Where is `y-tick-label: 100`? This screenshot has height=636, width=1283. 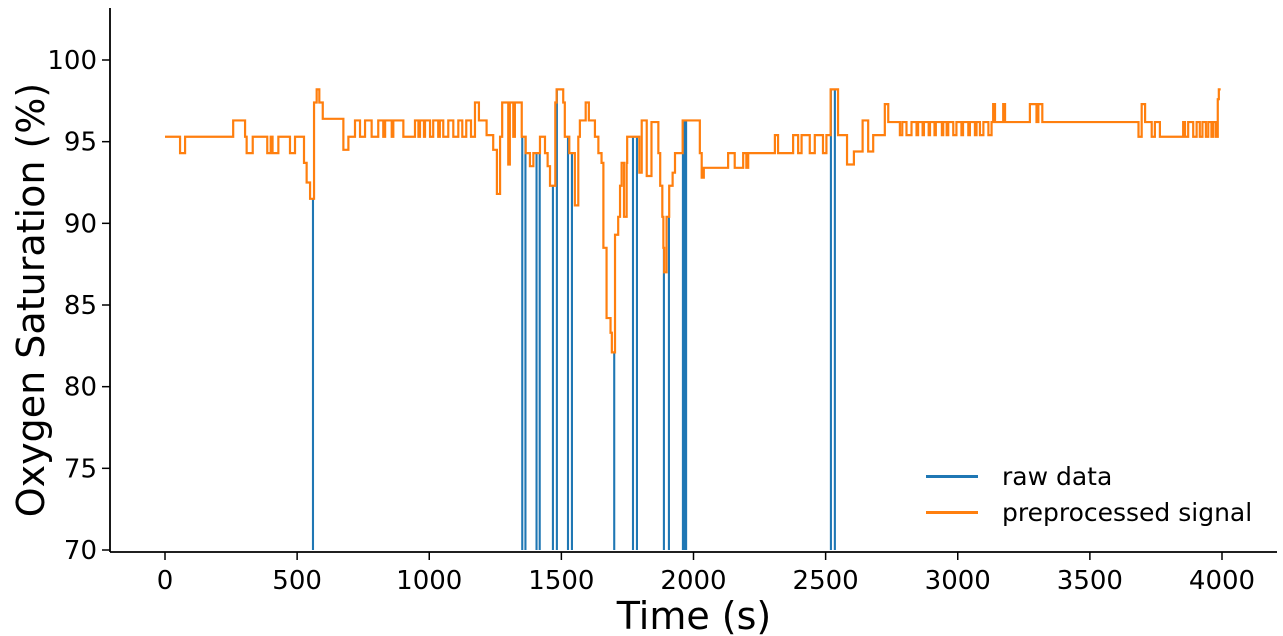
y-tick-label: 100 is located at coordinates (72, 61).